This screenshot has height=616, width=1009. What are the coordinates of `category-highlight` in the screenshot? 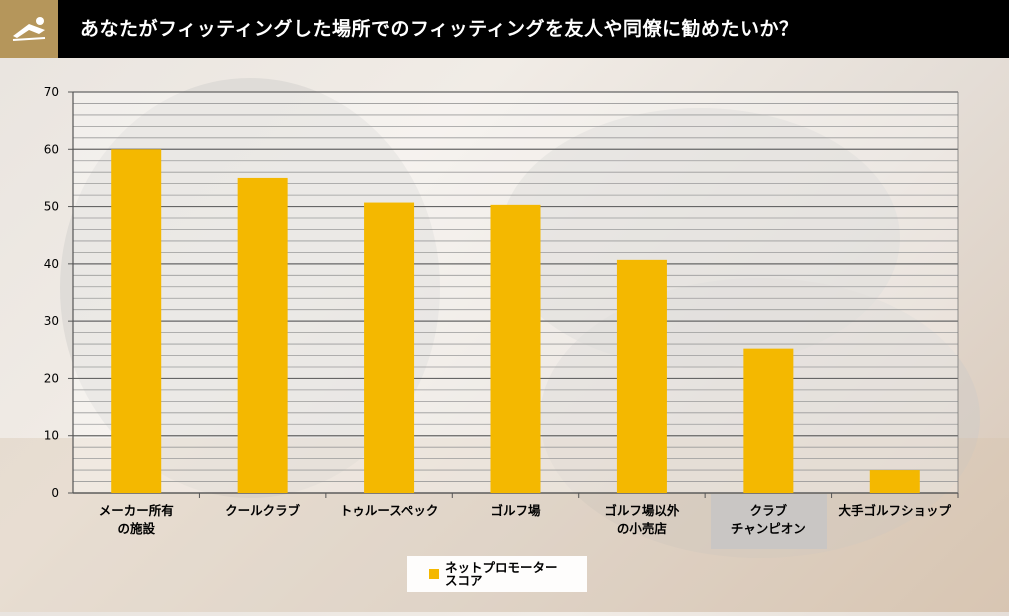 It's located at (769, 521).